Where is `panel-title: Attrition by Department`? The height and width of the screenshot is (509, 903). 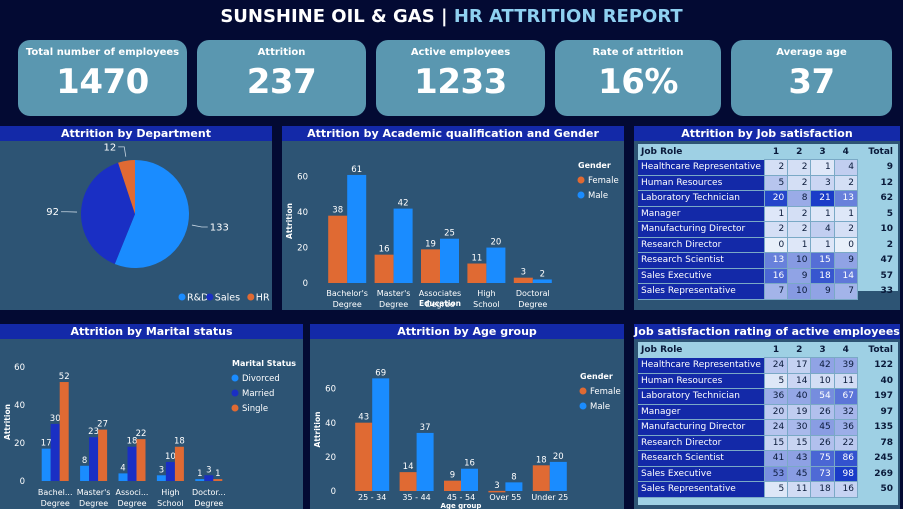
panel-title: Attrition by Department is located at coordinates (136, 133).